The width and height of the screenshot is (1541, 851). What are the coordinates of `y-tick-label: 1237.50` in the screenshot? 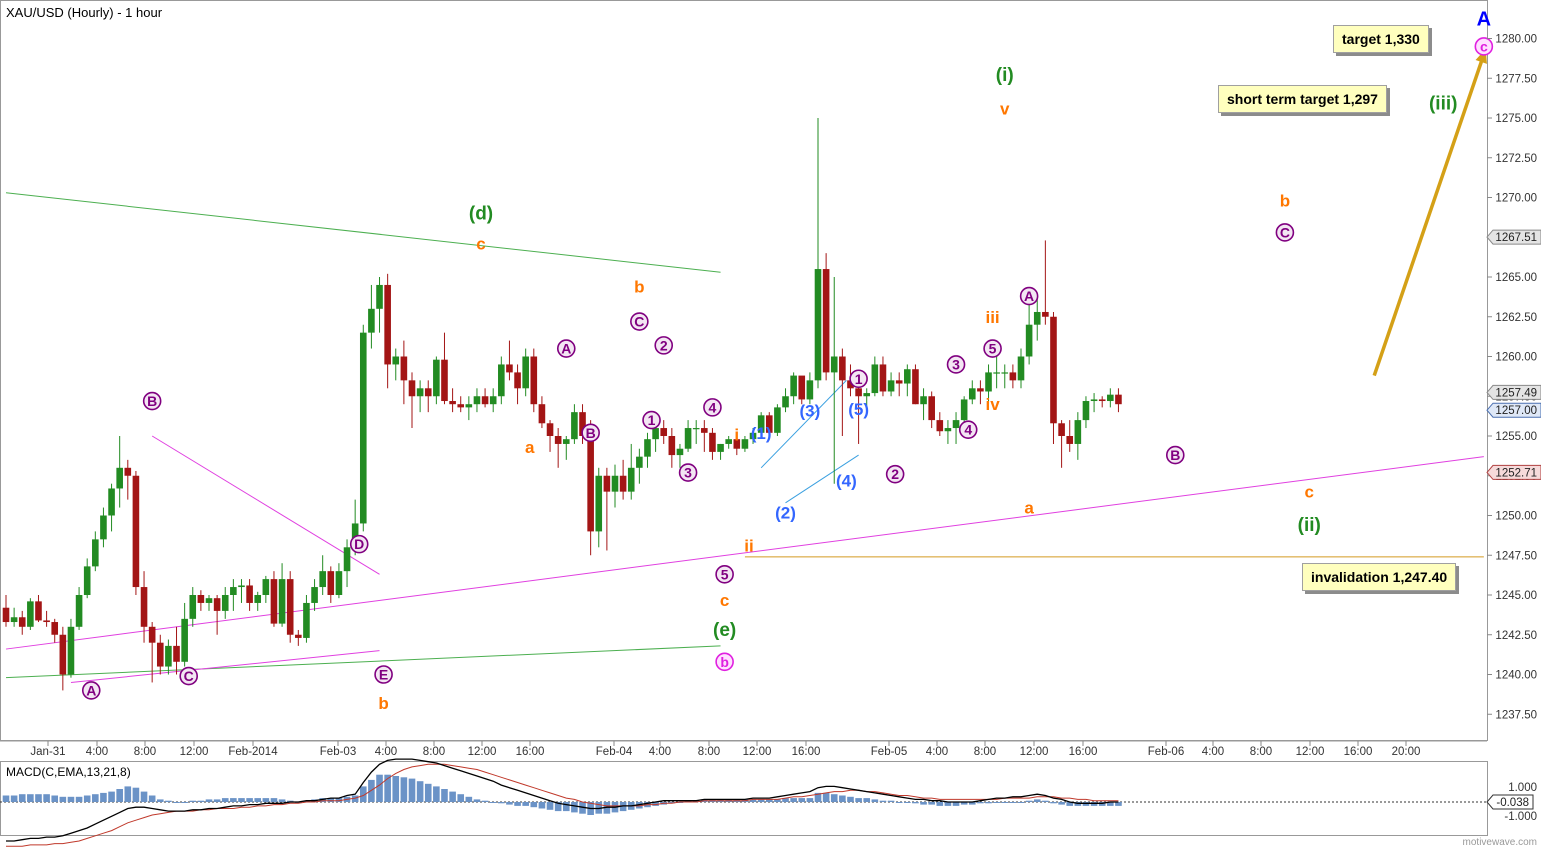 It's located at (1516, 715).